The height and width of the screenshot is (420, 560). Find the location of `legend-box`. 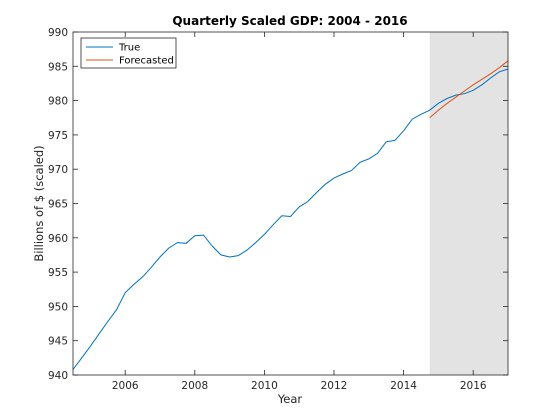

legend-box is located at coordinates (128, 53).